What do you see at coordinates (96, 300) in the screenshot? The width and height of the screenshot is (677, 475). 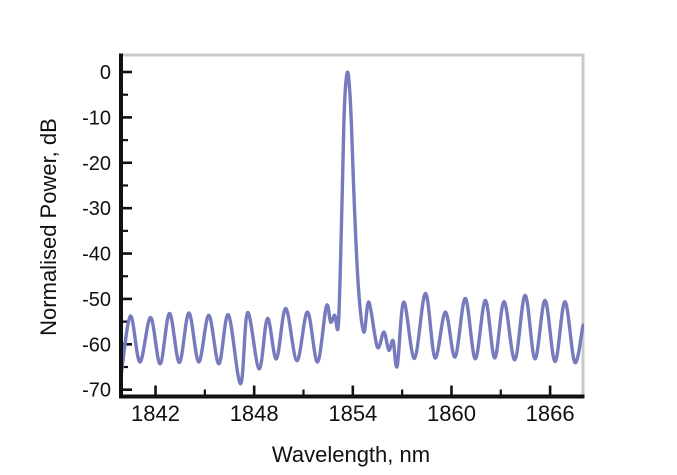 I see `y-tick-label: -50` at bounding box center [96, 300].